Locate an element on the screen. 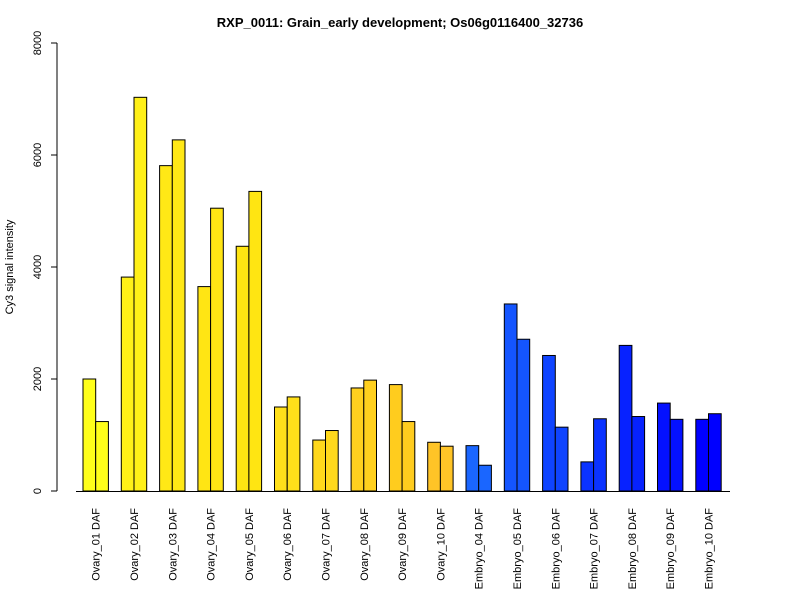 This screenshot has width=800, height=600. x-tick-label: Embryo_07 DAF is located at coordinates (595, 549).